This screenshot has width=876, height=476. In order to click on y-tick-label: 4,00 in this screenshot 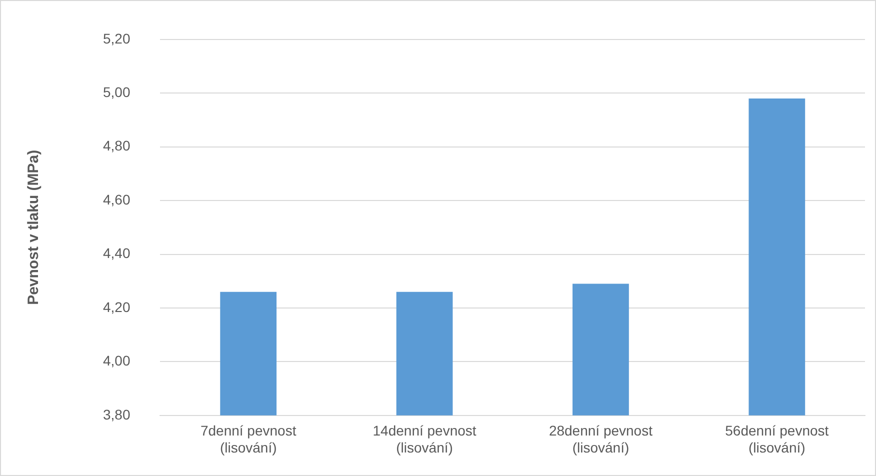, I will do `click(116, 360)`.